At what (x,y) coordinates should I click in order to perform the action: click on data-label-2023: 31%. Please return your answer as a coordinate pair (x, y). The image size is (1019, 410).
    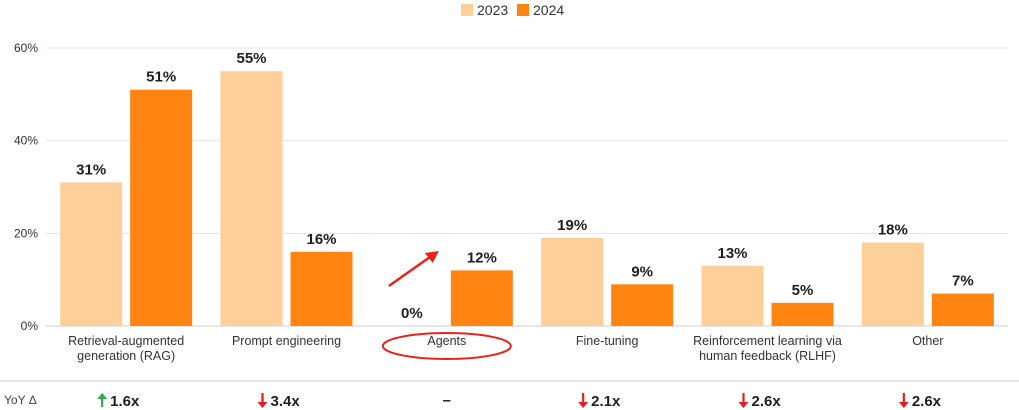
    Looking at the image, I should click on (91, 169).